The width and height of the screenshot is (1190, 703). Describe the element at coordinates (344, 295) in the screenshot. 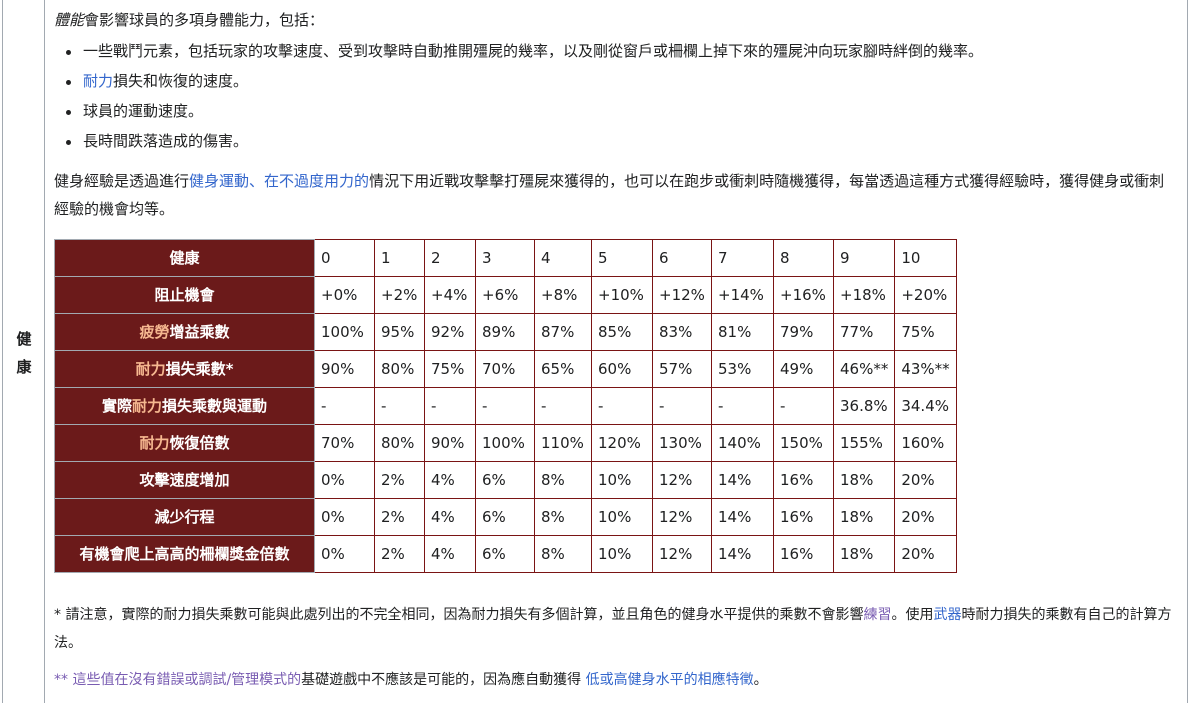

I see `table-cell: +0%` at that location.